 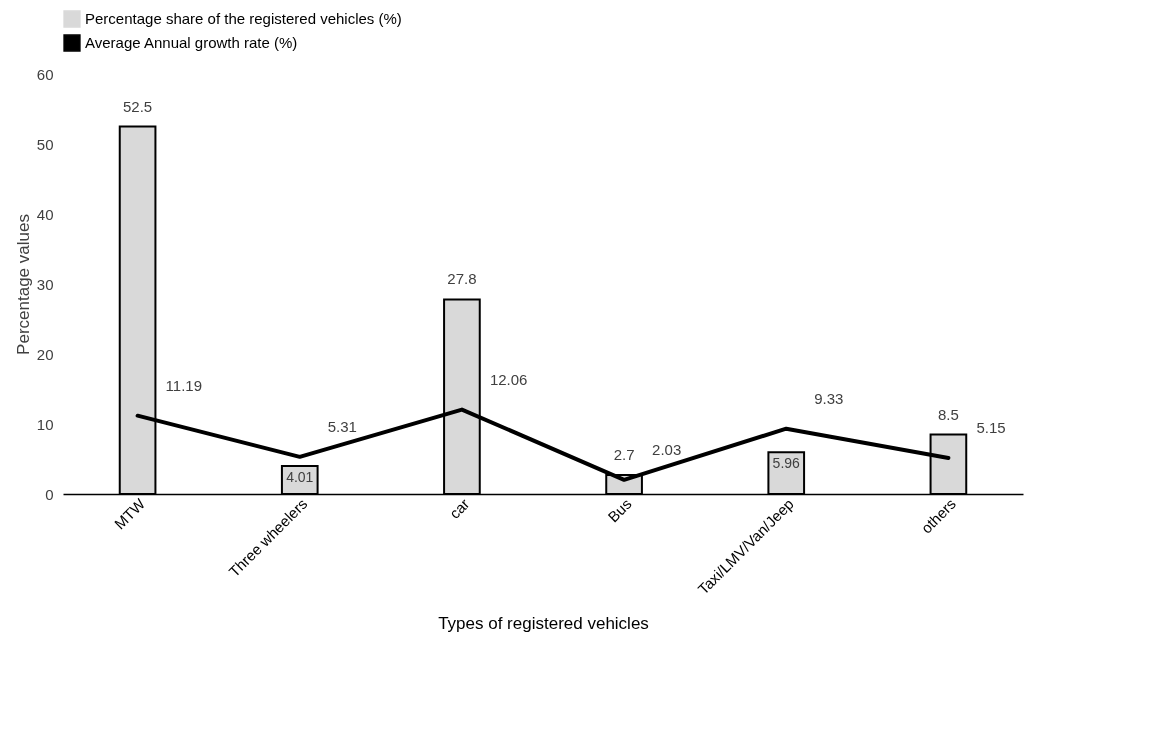 I want to click on data-label: 27.8, so click(x=462, y=279).